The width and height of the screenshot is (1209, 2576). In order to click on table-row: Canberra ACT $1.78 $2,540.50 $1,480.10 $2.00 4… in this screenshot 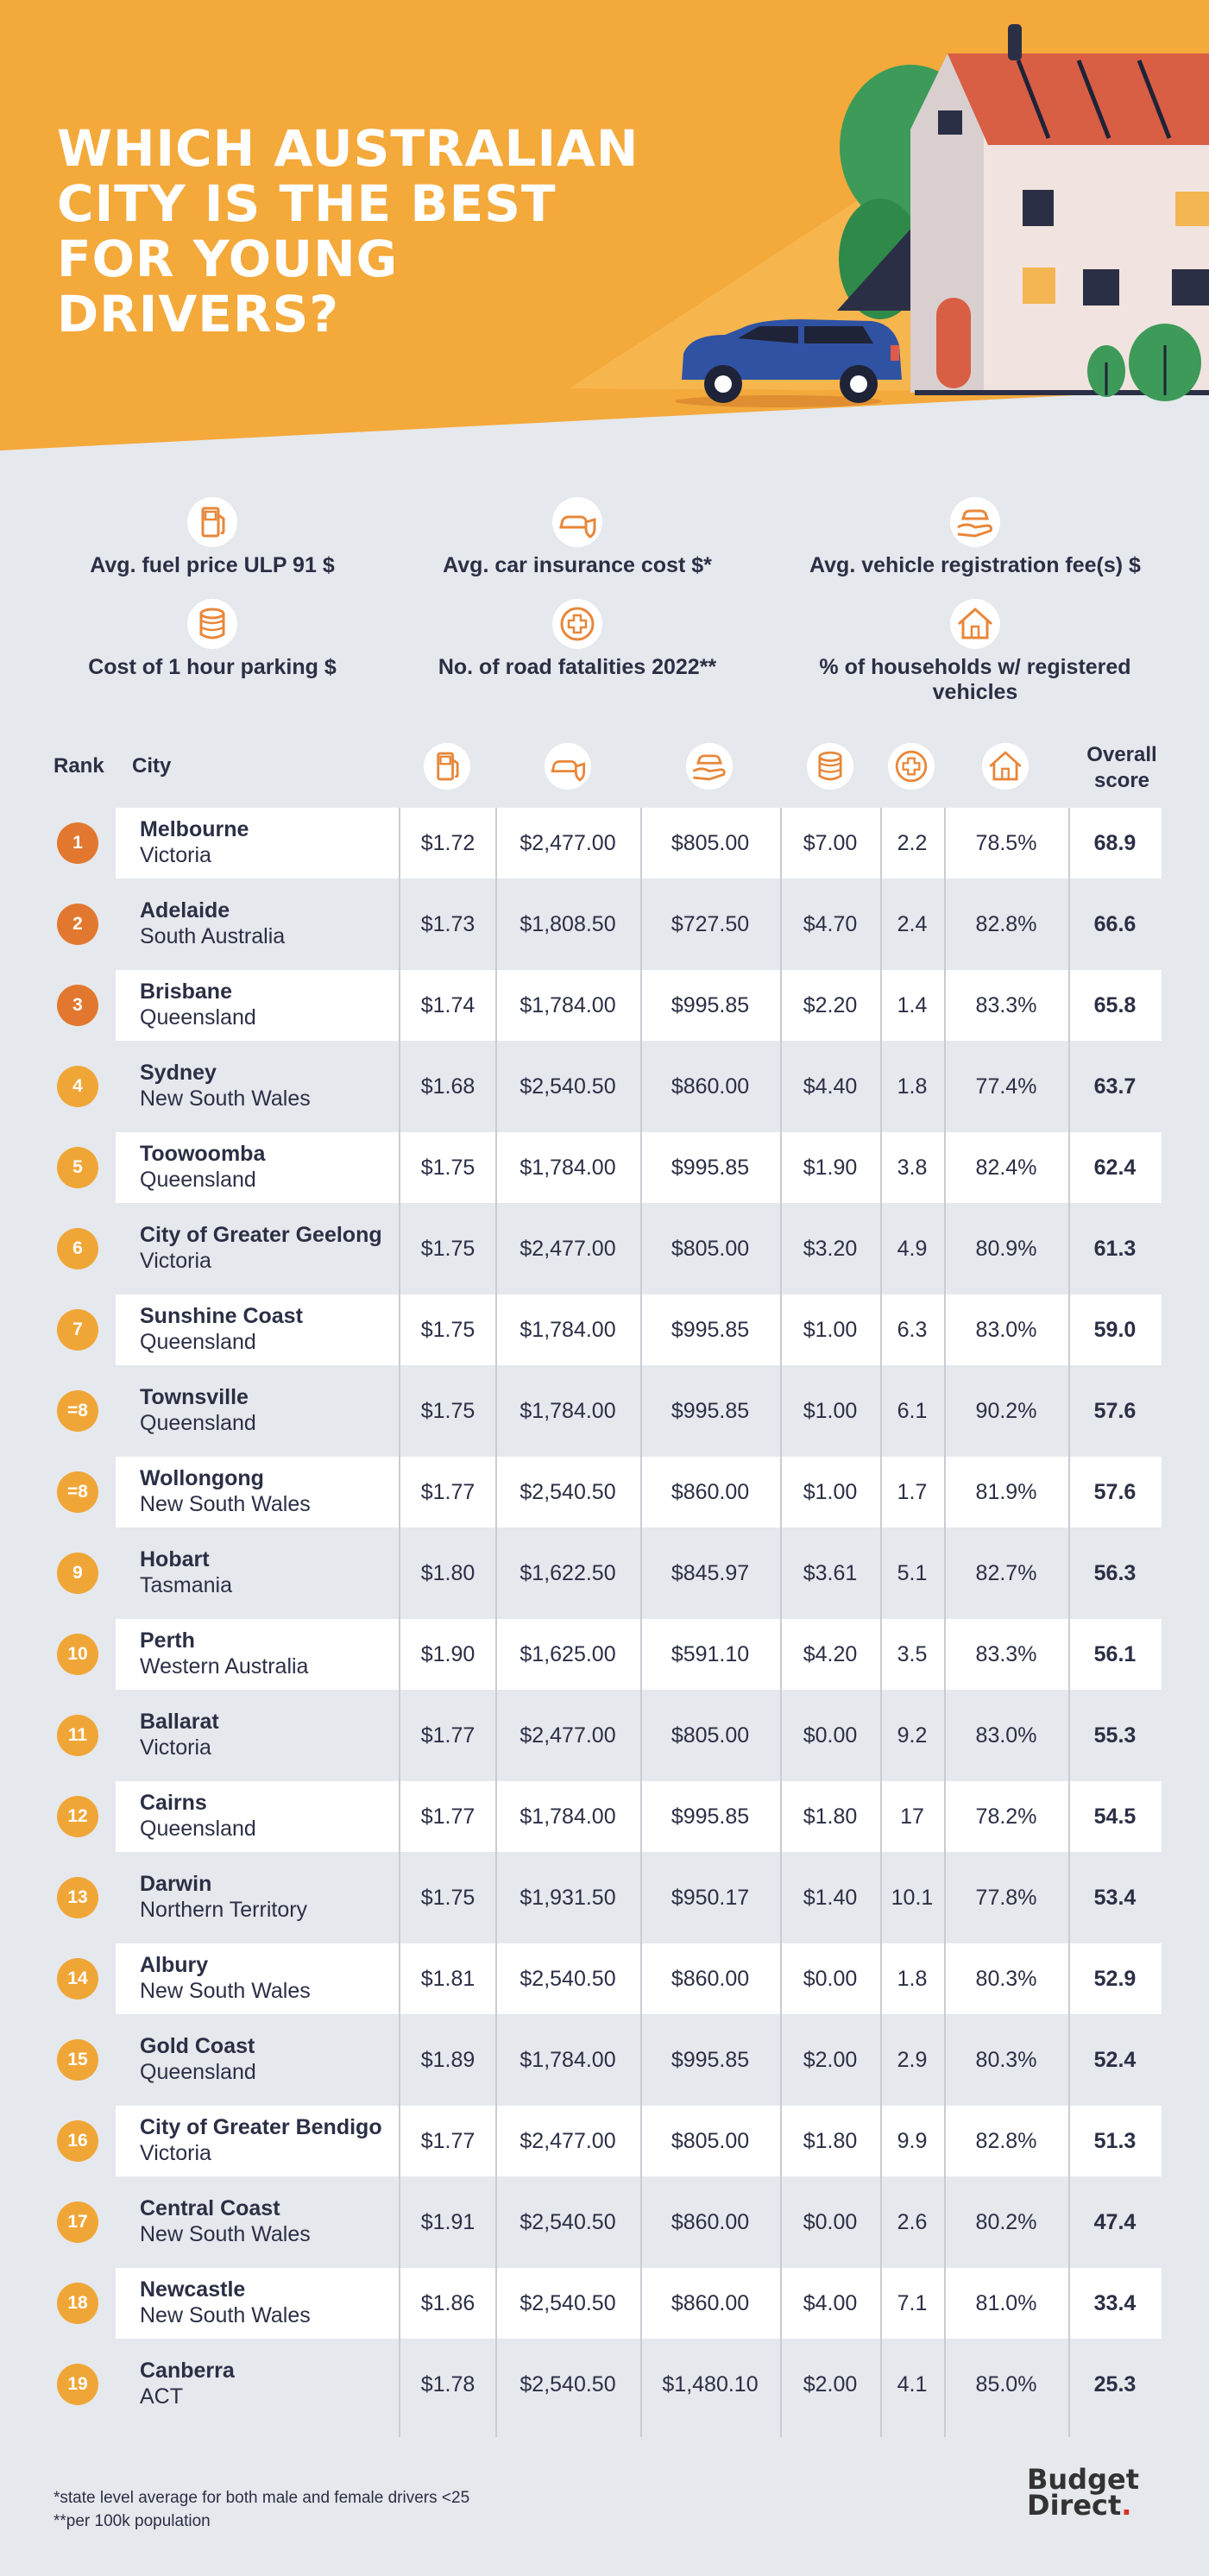, I will do `click(639, 2384)`.